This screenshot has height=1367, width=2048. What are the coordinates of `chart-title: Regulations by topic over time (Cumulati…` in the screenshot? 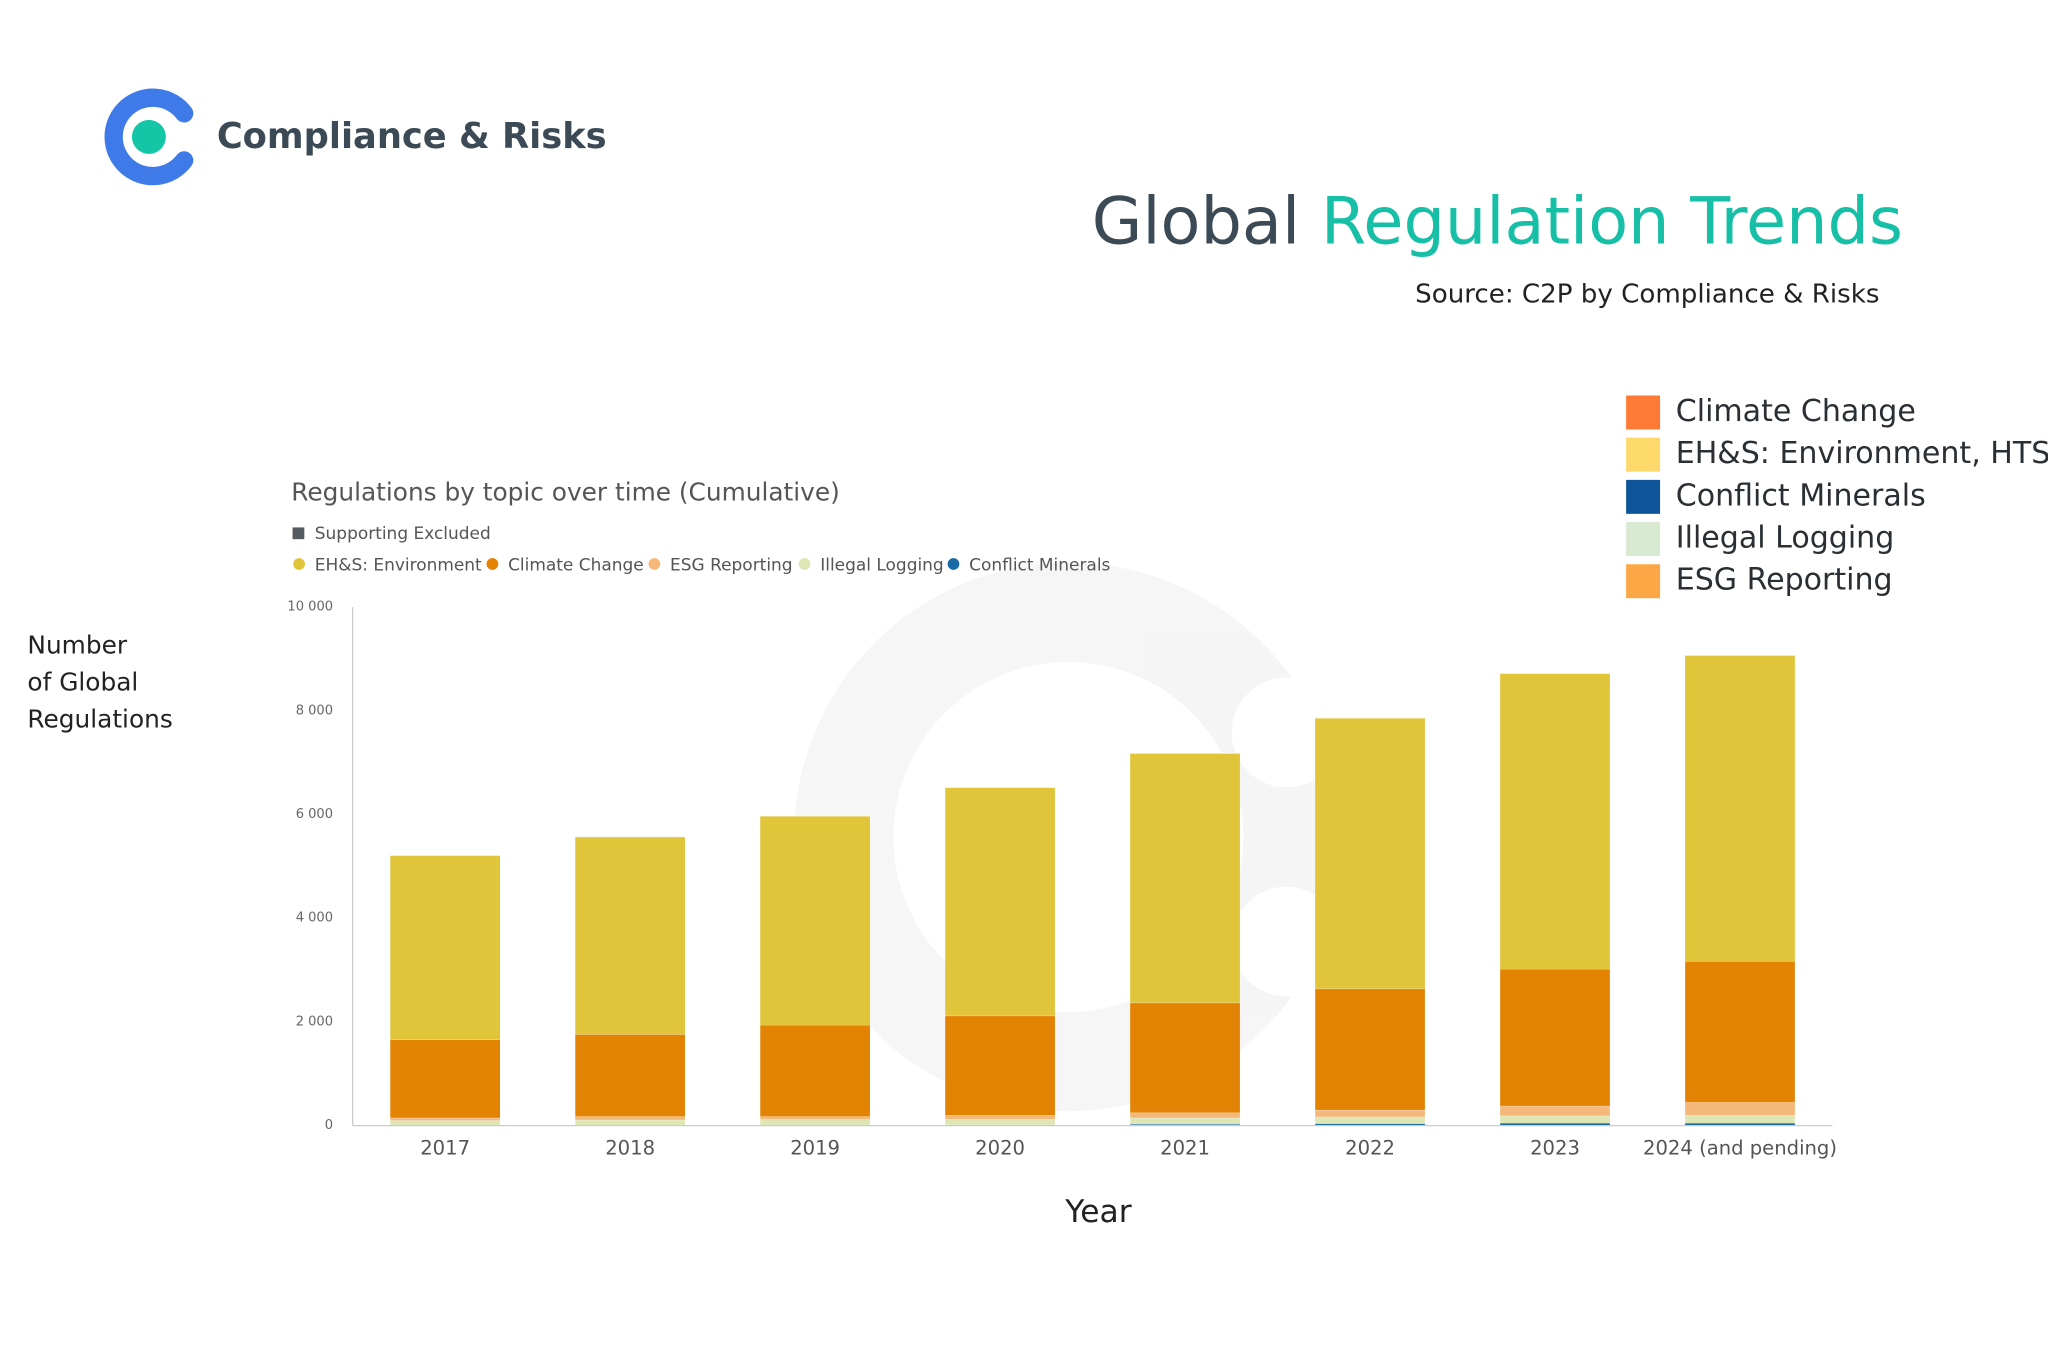 It's located at (565, 491).